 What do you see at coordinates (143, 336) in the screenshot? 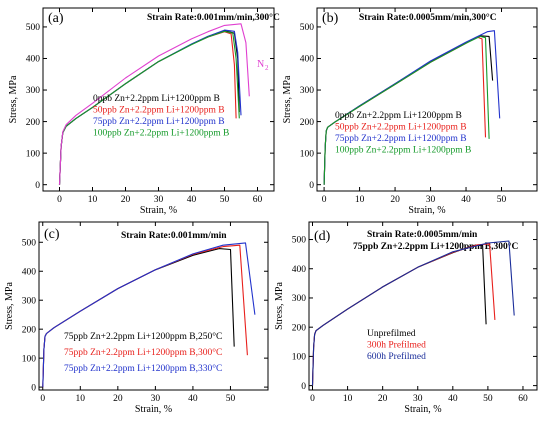
I see `legend-entry: 75ppb Zn+2.2ppm Li+1200ppm B,250°C` at bounding box center [143, 336].